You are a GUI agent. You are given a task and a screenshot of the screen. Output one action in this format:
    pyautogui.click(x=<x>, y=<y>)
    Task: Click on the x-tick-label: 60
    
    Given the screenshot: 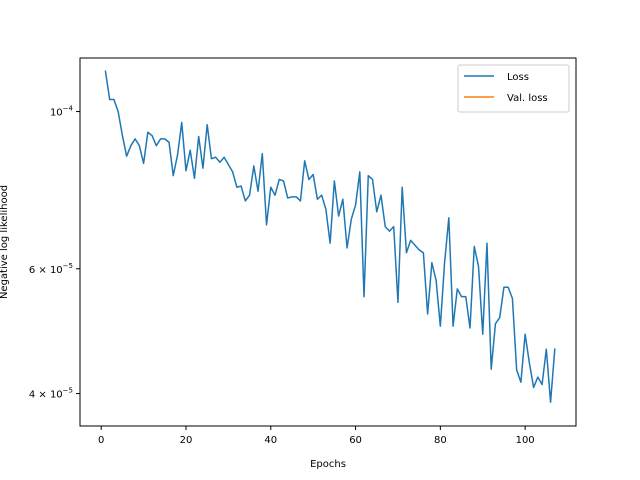 What is the action you would take?
    pyautogui.click(x=355, y=440)
    